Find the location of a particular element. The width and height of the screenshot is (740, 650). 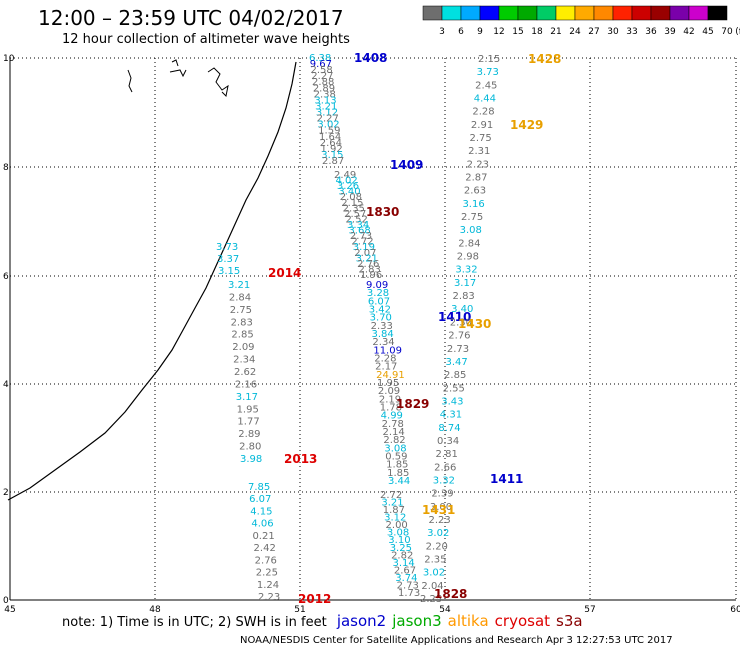

wave-height-value: 2.25 is located at coordinates (267, 573).